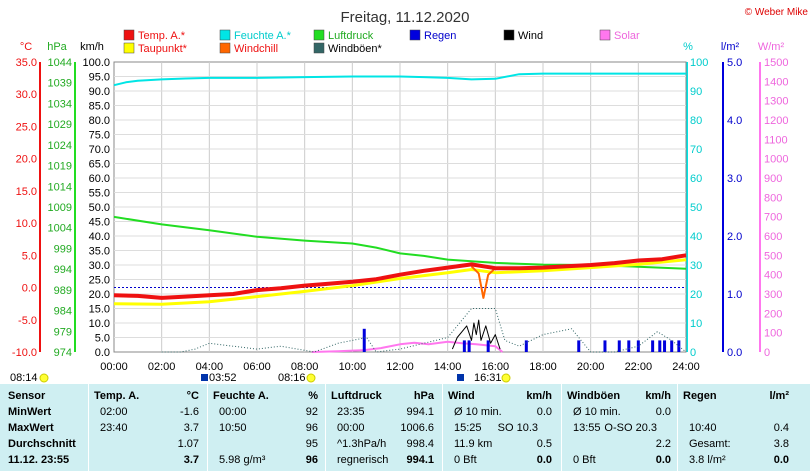 The image size is (810, 471). What do you see at coordinates (776, 63) in the screenshot?
I see `solar-tick-label: 1500` at bounding box center [776, 63].